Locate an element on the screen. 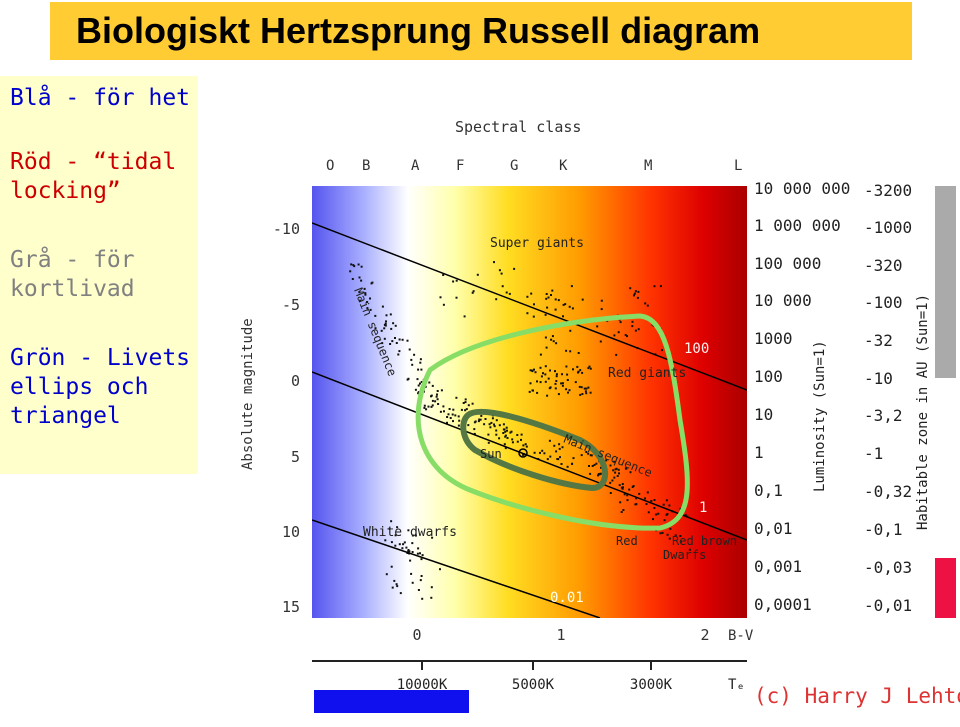 The image size is (960, 727). luminosity-tick: 0,0001 is located at coordinates (783, 604).